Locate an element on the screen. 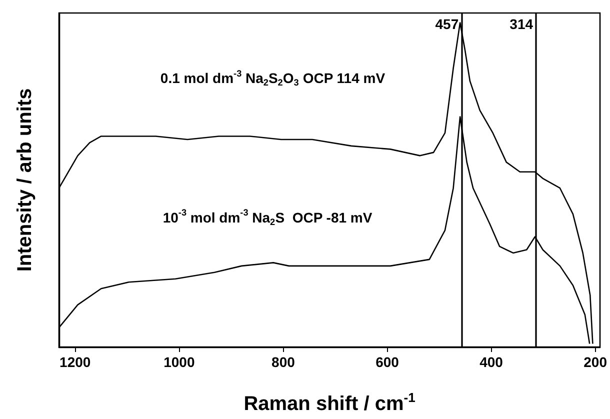 The image size is (610, 419). x-tick-label: 400 is located at coordinates (492, 362).